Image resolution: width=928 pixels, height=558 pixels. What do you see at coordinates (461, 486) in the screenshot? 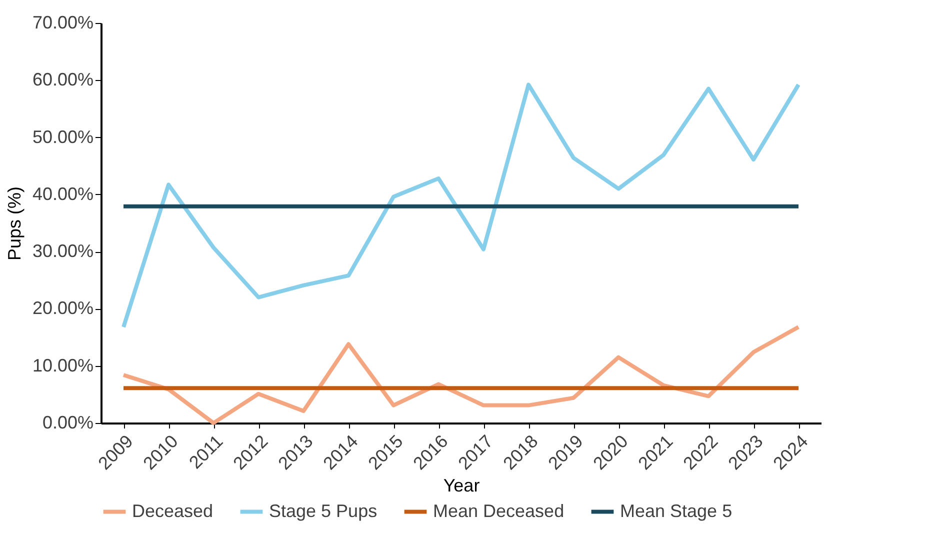
I see `x-axis-title: Year` at bounding box center [461, 486].